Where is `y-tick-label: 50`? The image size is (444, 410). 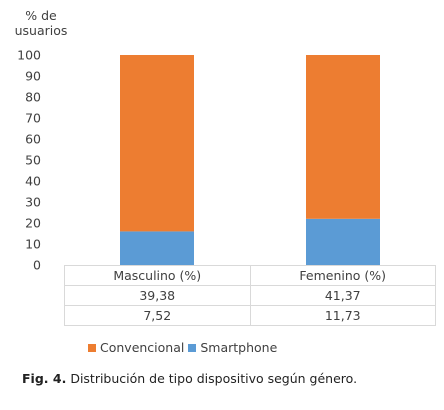 y-tick-label: 50 is located at coordinates (33, 160).